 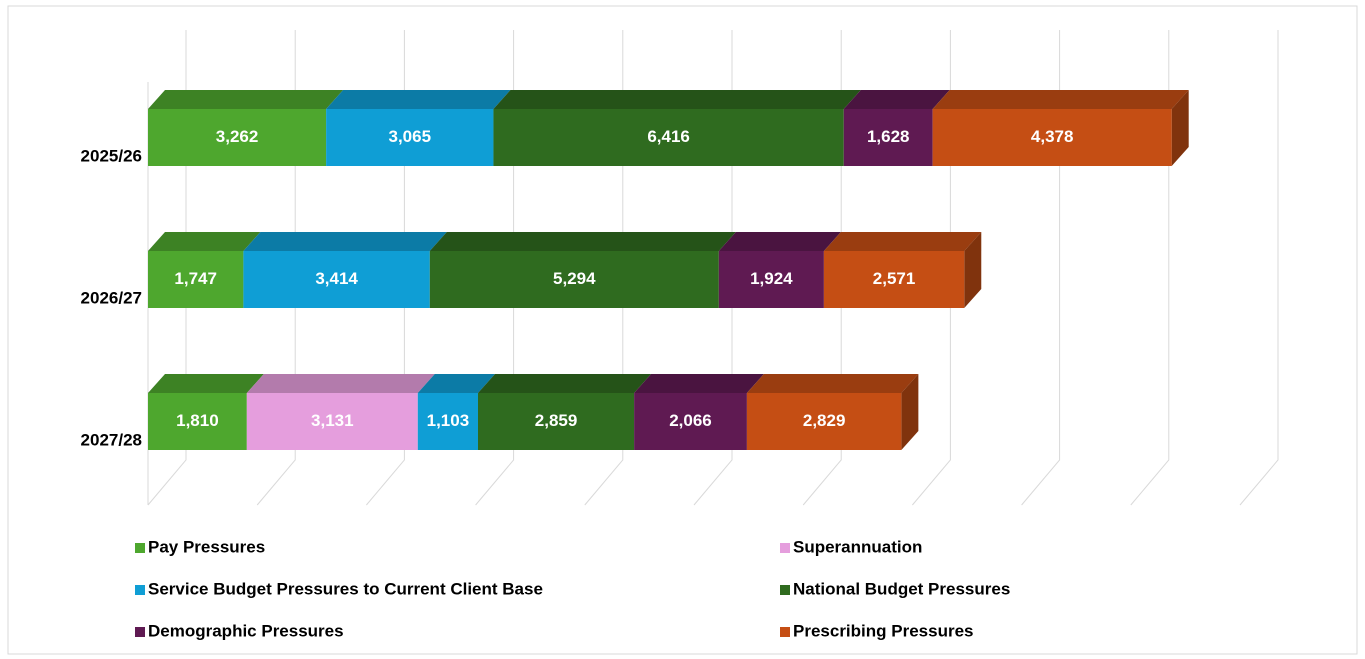 I want to click on value-label: 1,747, so click(x=195, y=278).